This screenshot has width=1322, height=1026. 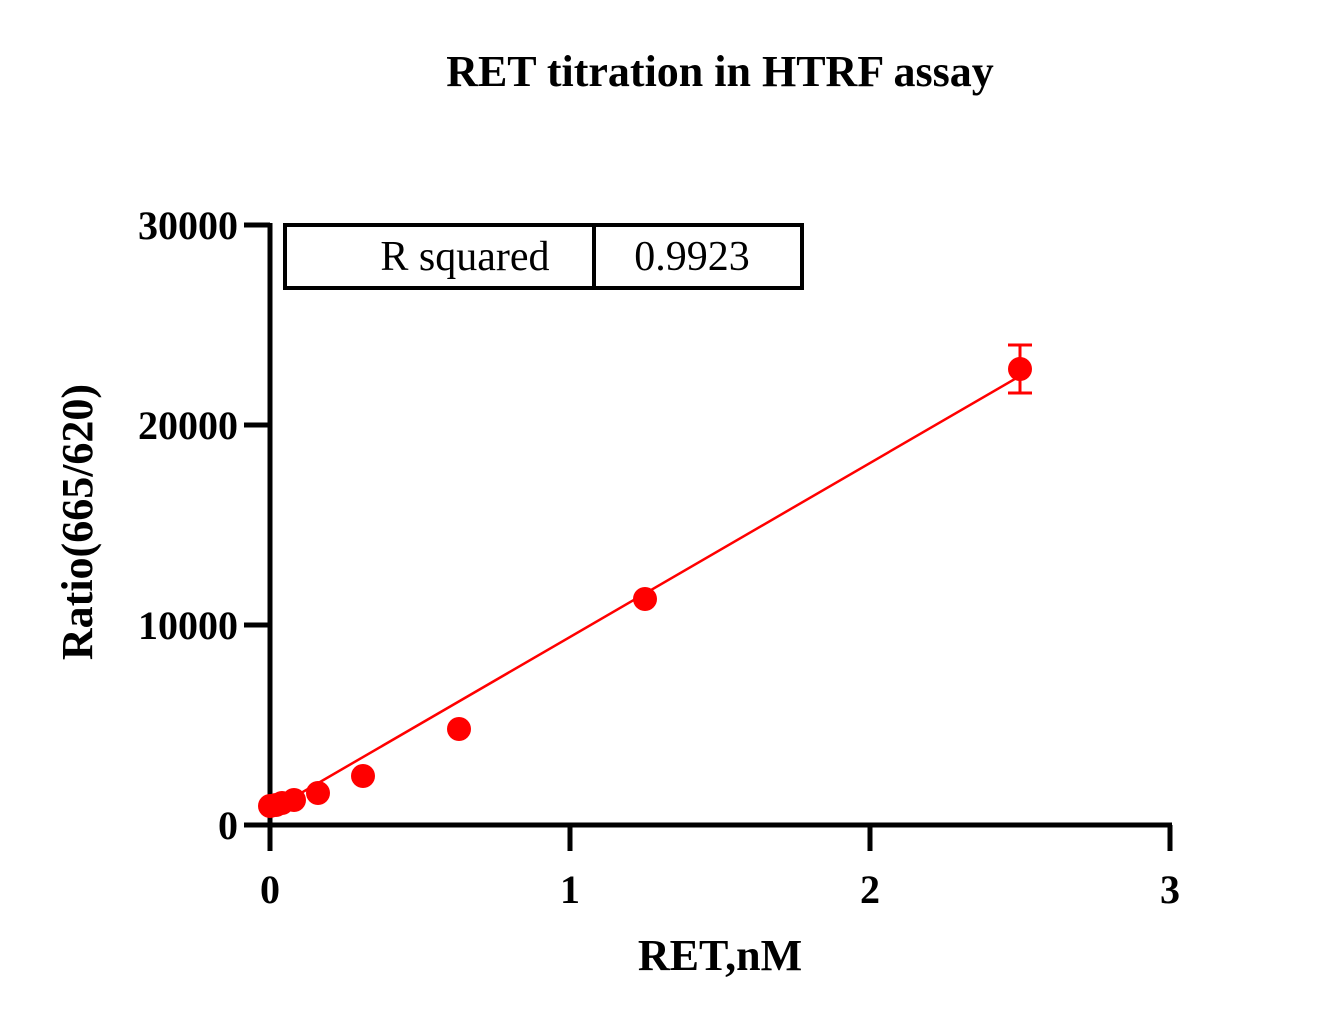 What do you see at coordinates (188, 625) in the screenshot?
I see `y-tick-label: 10000` at bounding box center [188, 625].